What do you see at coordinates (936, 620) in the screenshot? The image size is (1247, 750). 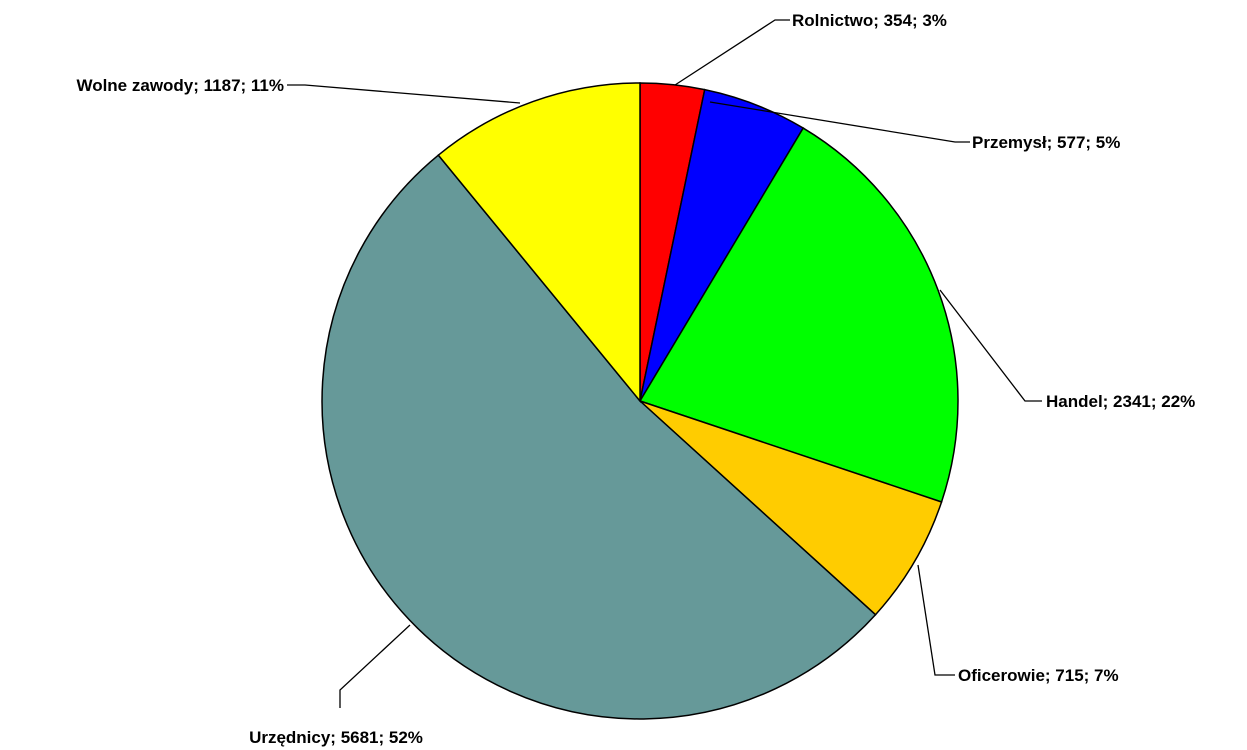 I see `leader-line-oficerowie` at bounding box center [936, 620].